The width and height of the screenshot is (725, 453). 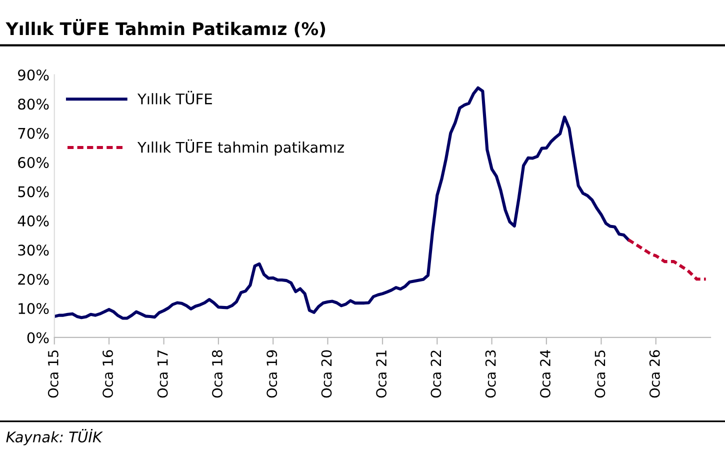 I want to click on legend-label: Yıllık TÜFE, so click(x=174, y=97).